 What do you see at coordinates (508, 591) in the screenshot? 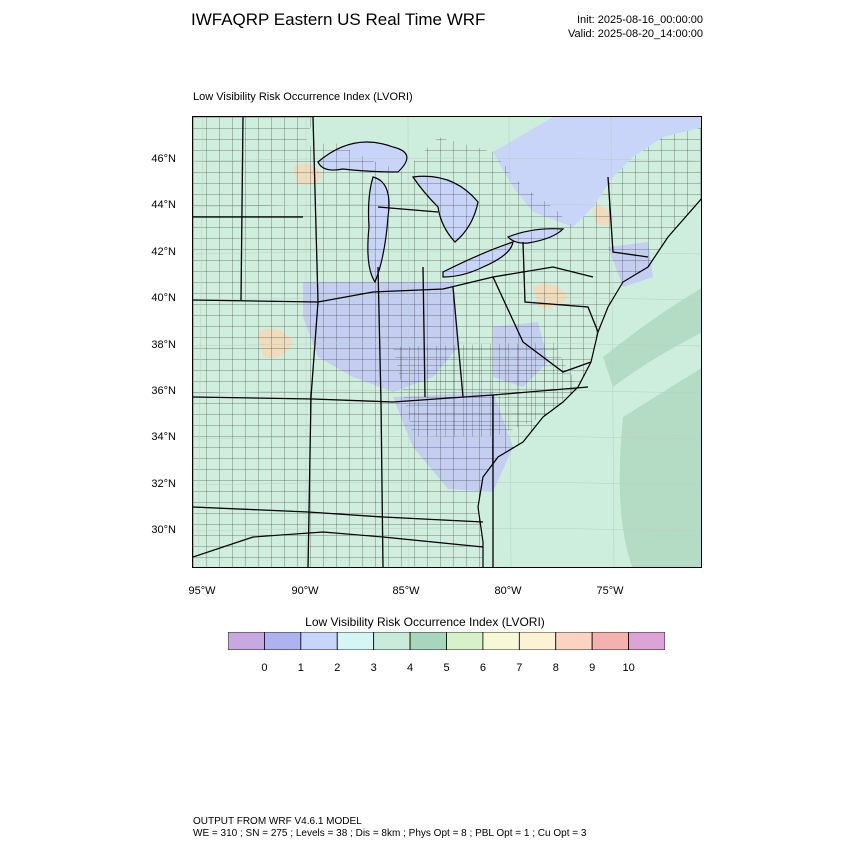
I see `lon-label: 80°W` at bounding box center [508, 591].